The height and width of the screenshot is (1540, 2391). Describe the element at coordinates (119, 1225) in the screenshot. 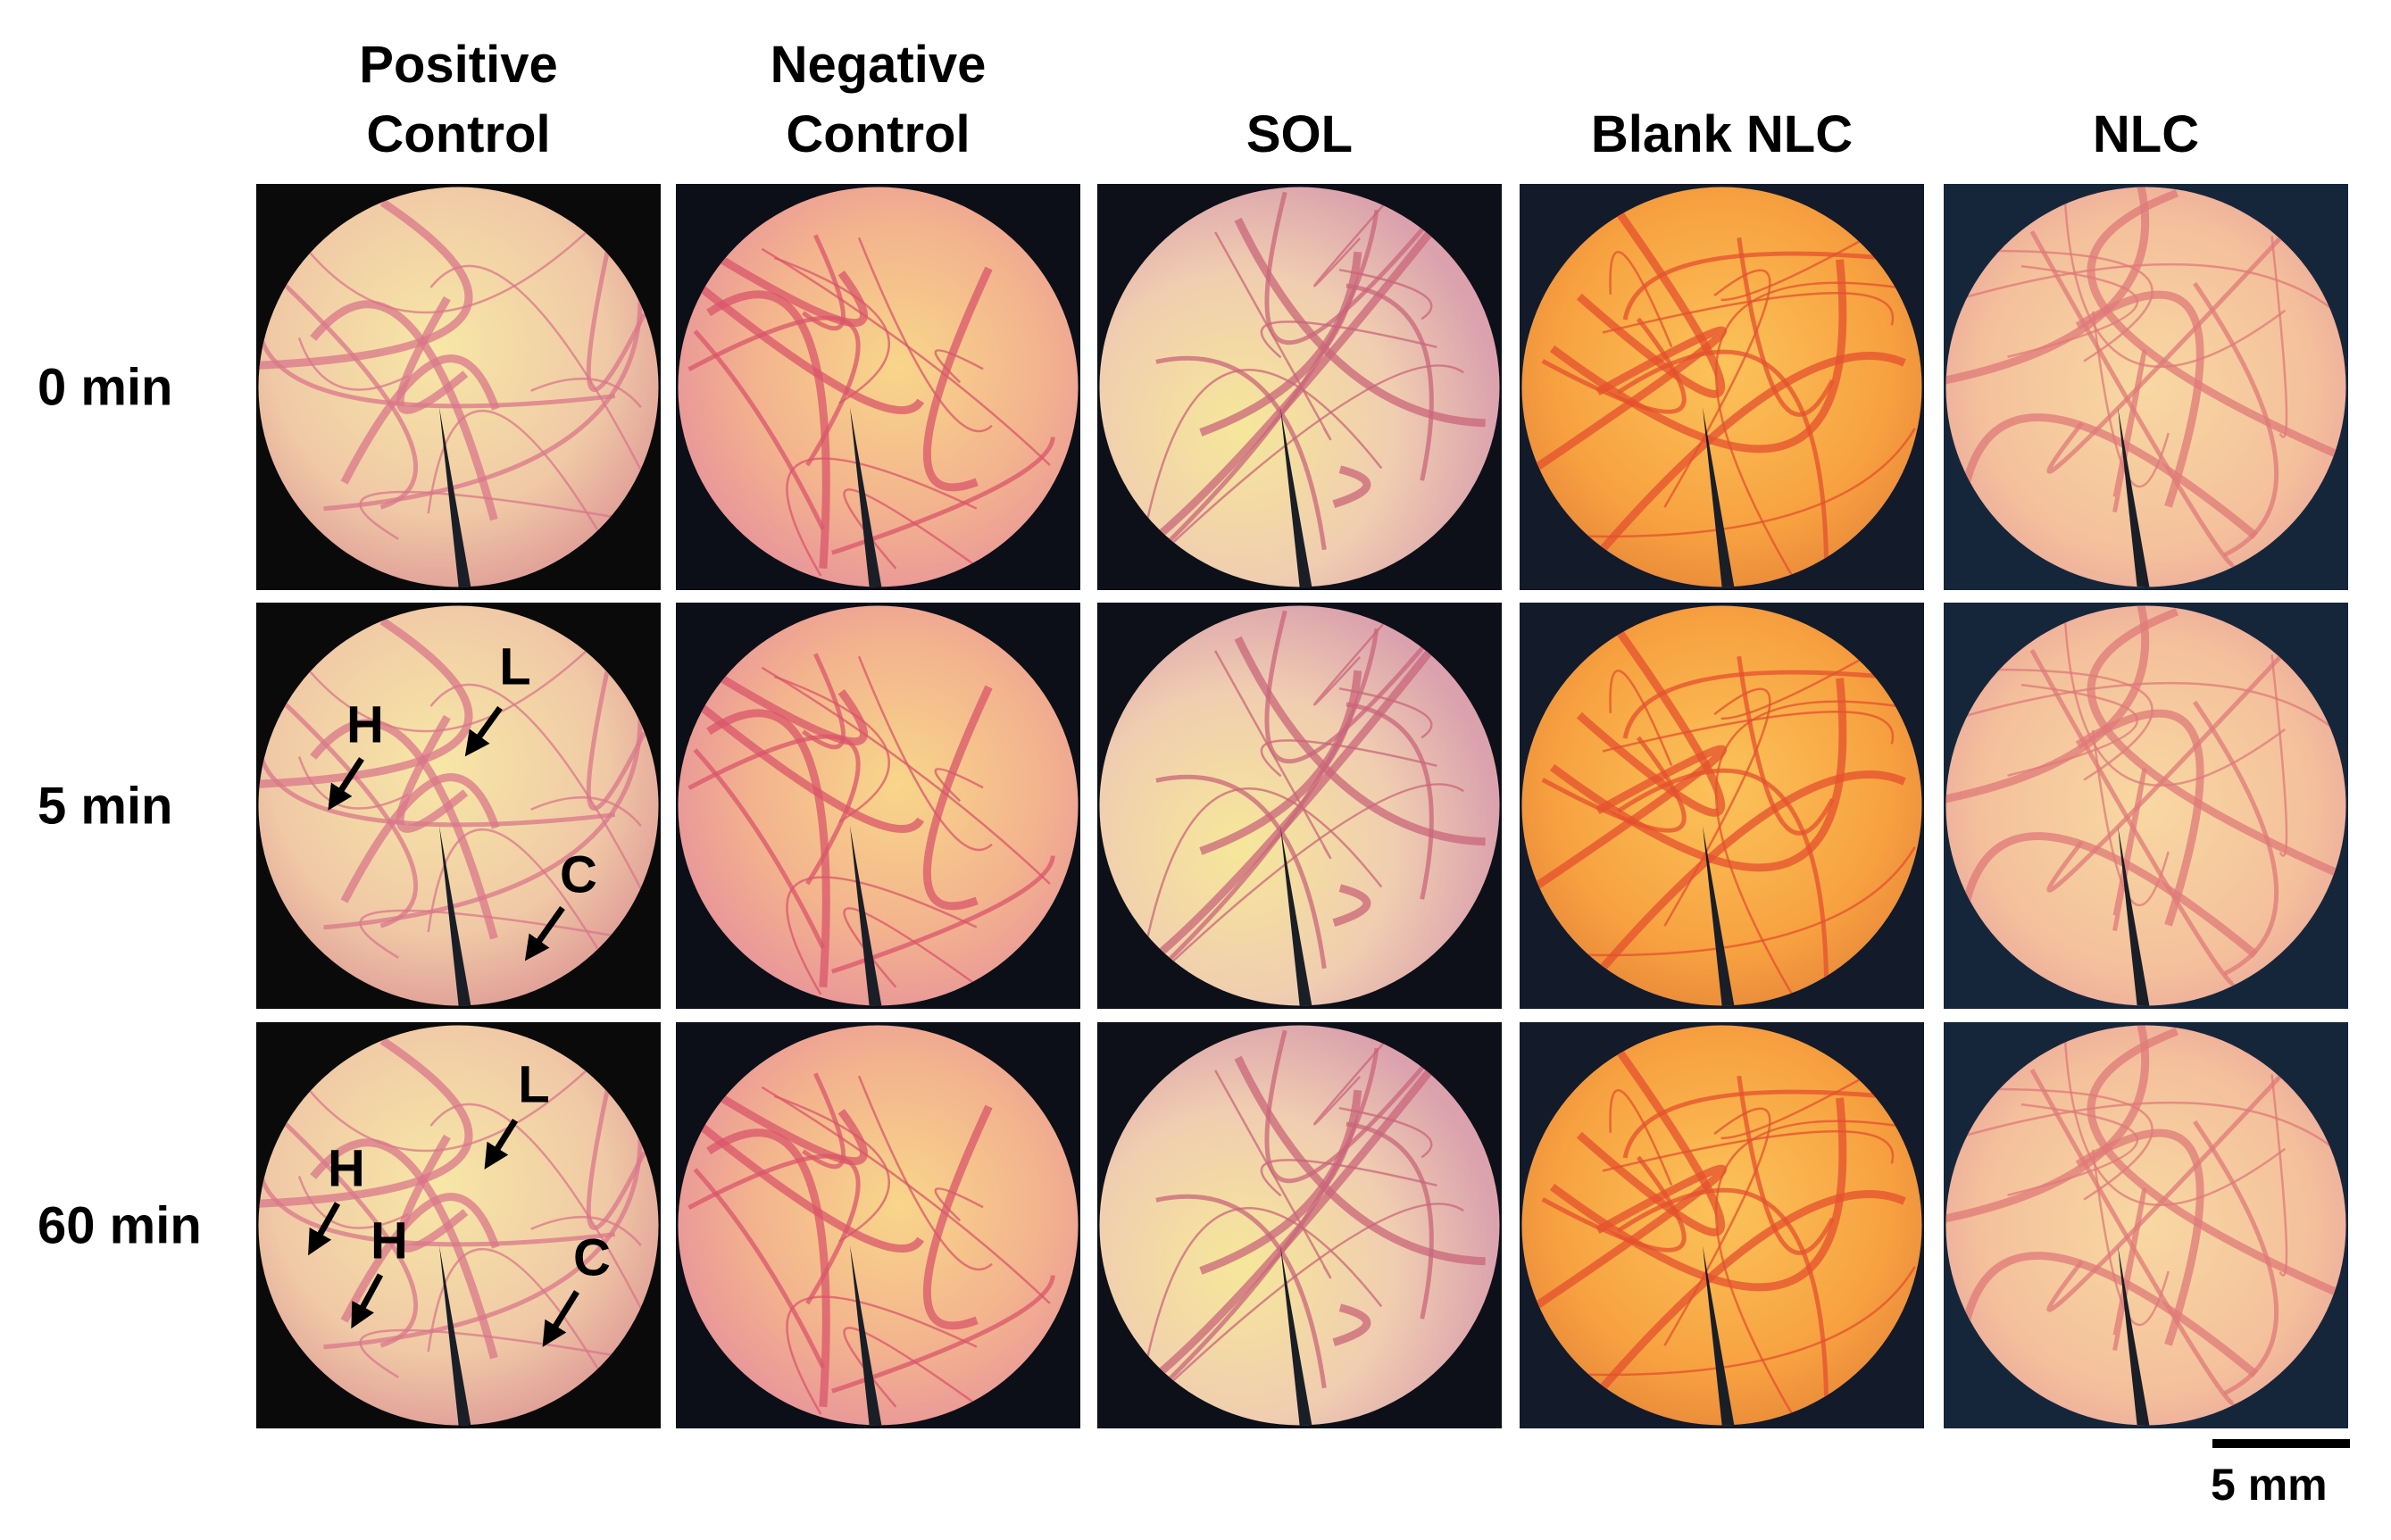

I see `row-label: 60 min` at that location.